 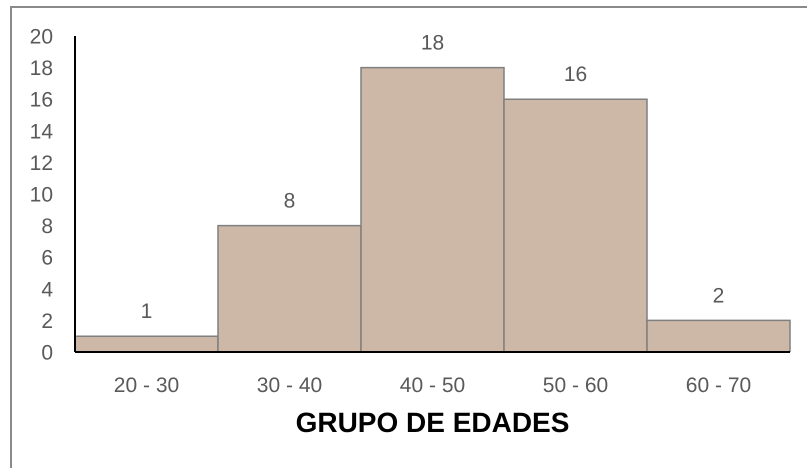 What do you see at coordinates (290, 201) in the screenshot?
I see `data-label: 8` at bounding box center [290, 201].